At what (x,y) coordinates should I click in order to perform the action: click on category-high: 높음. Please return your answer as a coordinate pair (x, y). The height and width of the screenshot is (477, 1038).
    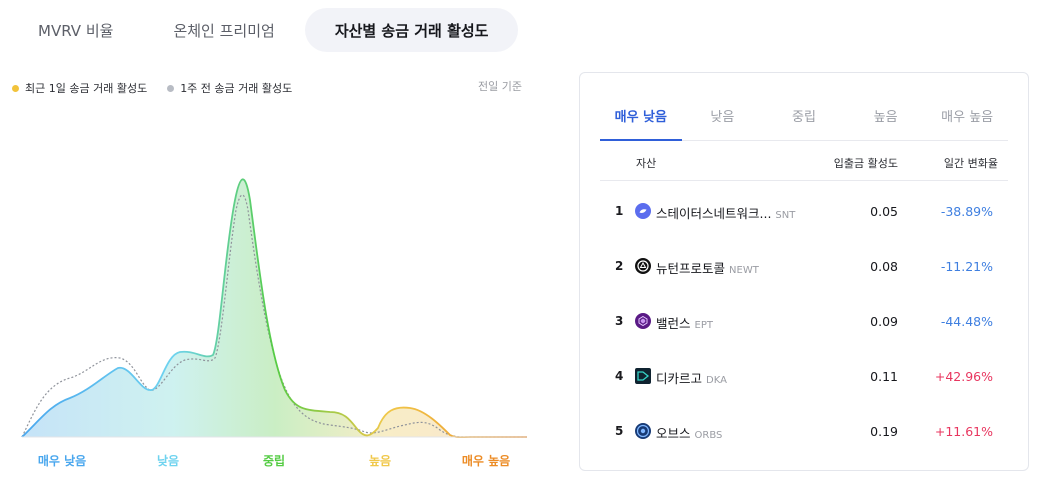
    Looking at the image, I should click on (380, 461).